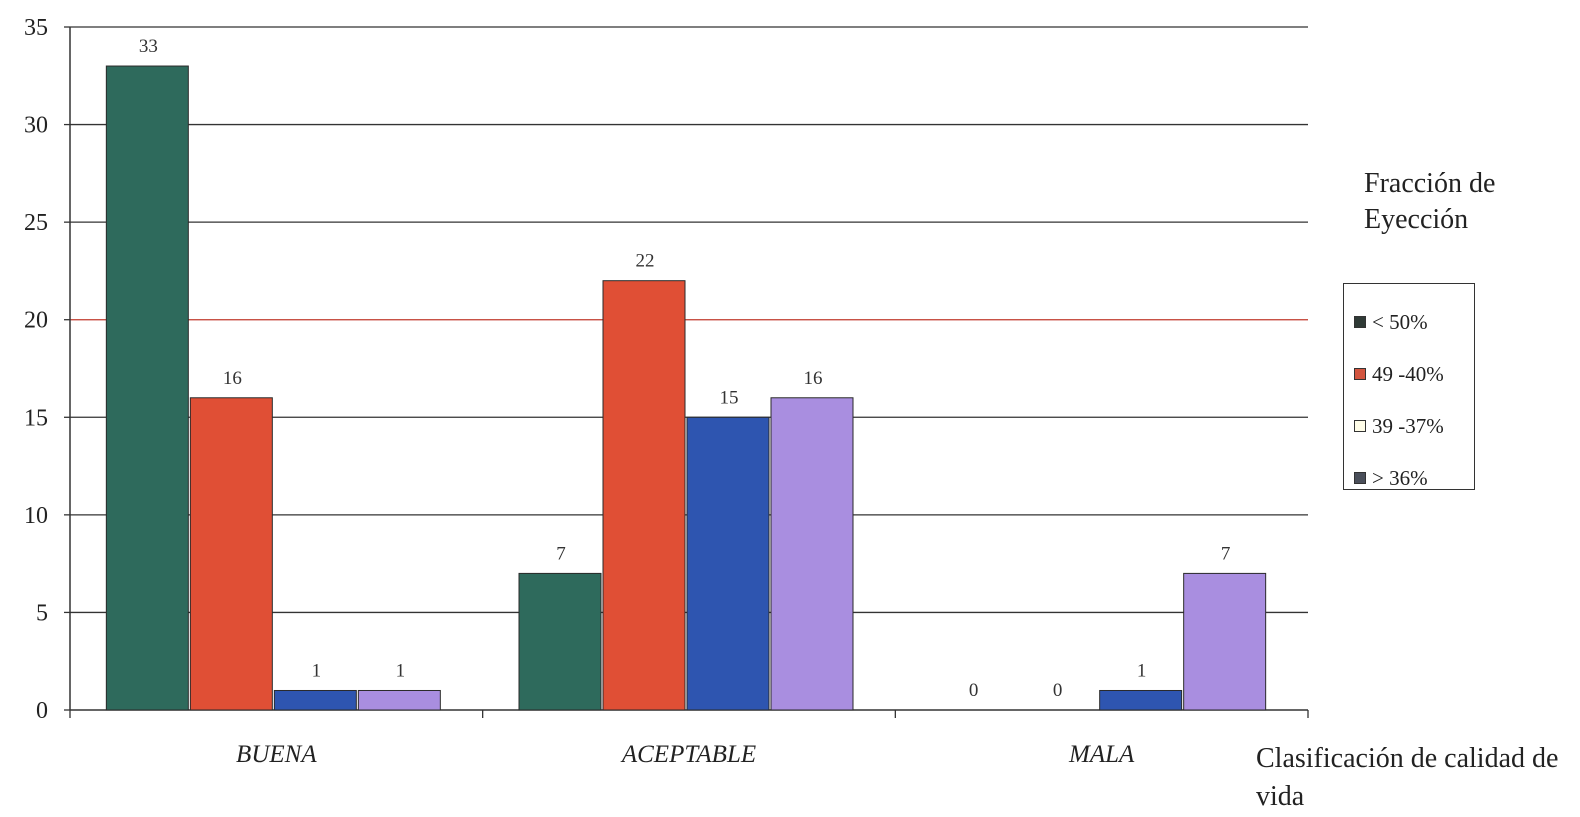  I want to click on legend-label-49-40: 49 -40%, so click(1408, 373).